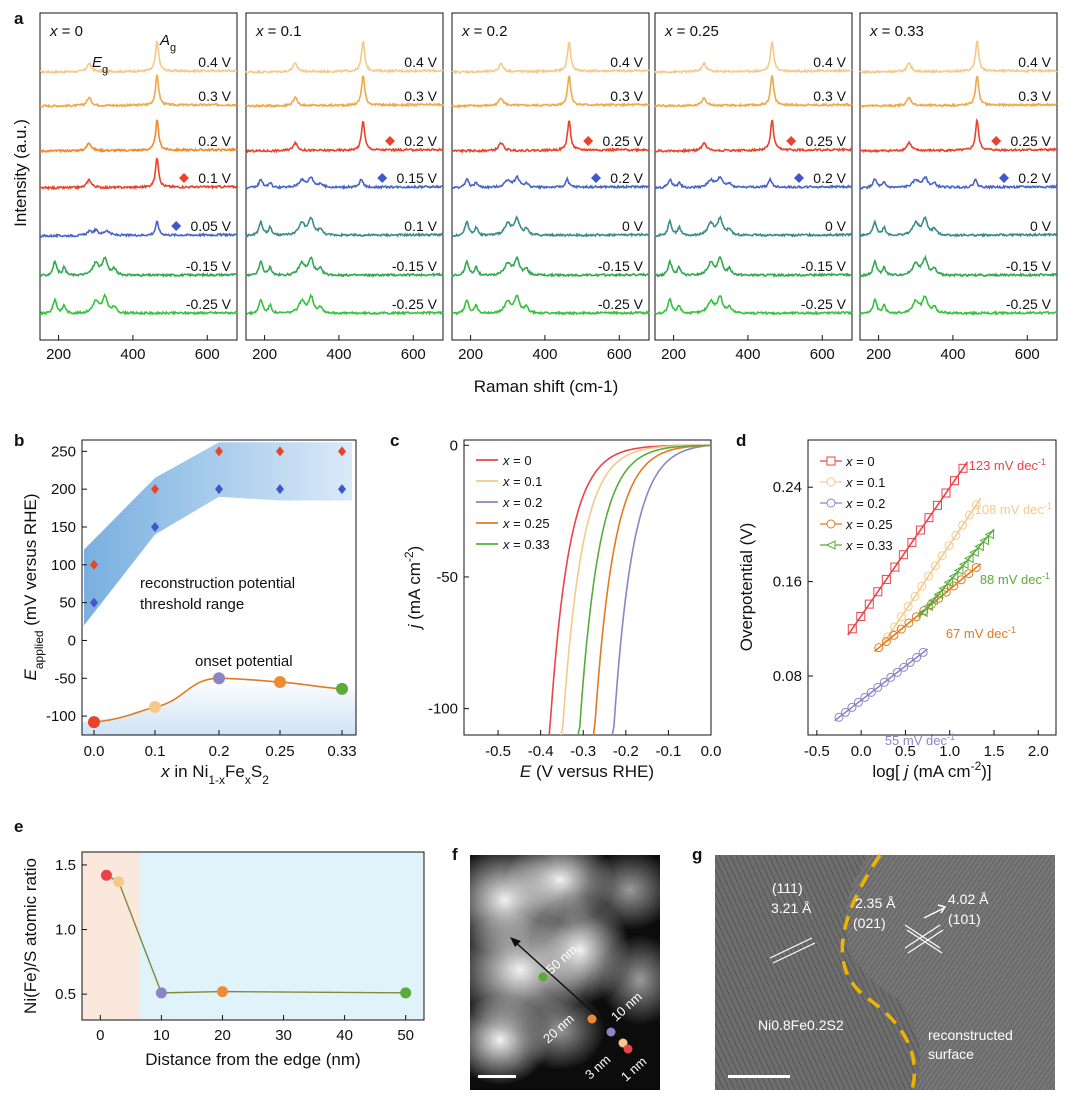  I want to click on panel-c-frame, so click(587, 587).